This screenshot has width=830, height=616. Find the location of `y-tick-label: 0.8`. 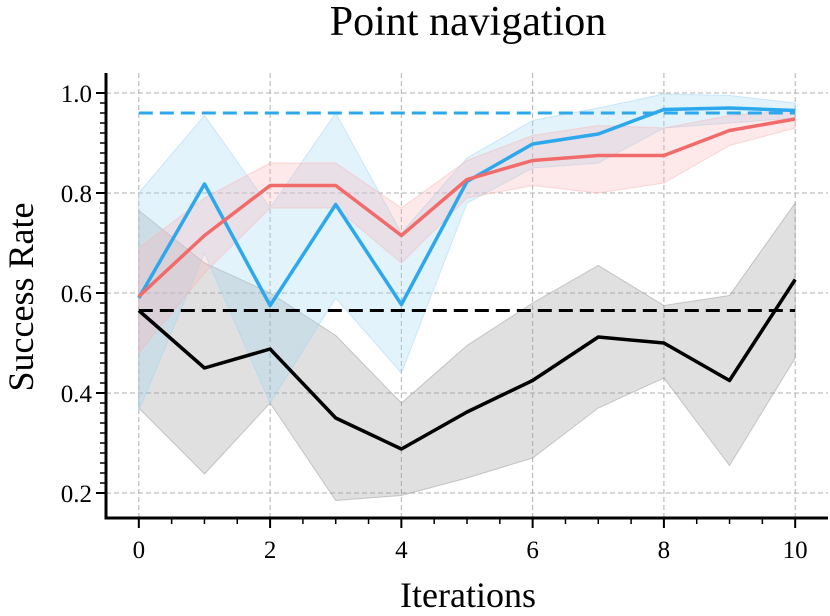

y-tick-label: 0.8 is located at coordinates (76, 194).